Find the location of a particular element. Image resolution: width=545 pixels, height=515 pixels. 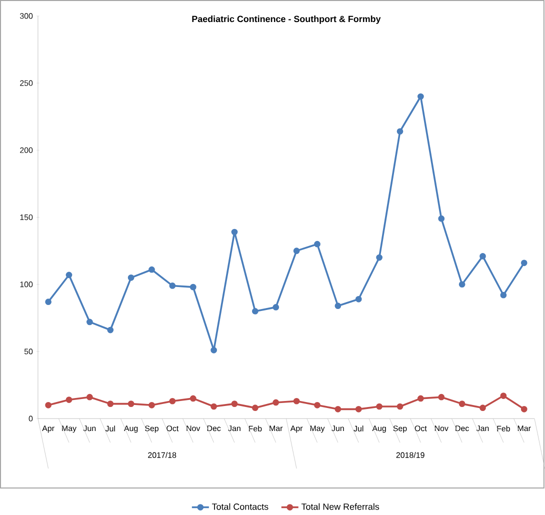

chart-title: Paediatric Continence - Southport & Formby is located at coordinates (286, 19).